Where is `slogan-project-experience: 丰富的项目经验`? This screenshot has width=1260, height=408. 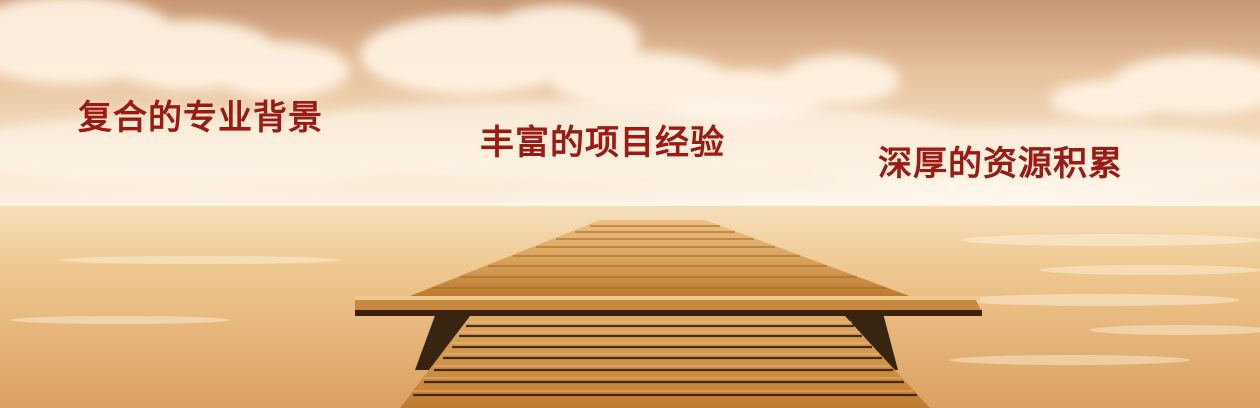
slogan-project-experience: 丰富的项目经验 is located at coordinates (602, 143).